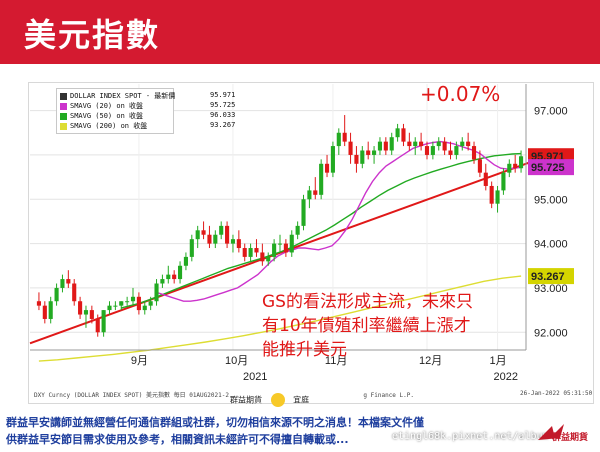  What do you see at coordinates (570, 438) in the screenshot?
I see `brand-name: 群益期貨` at bounding box center [570, 438].